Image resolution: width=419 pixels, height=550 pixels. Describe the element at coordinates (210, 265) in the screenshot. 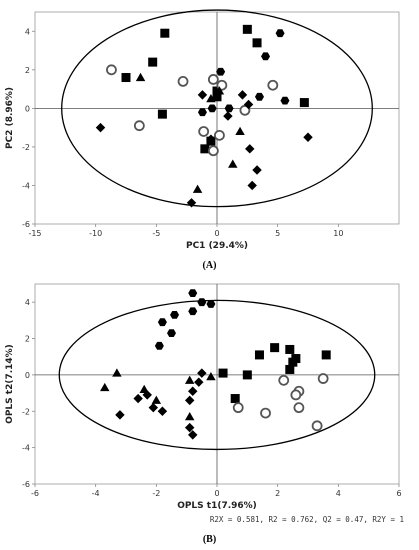

I see `panel-label: (A)` at that location.